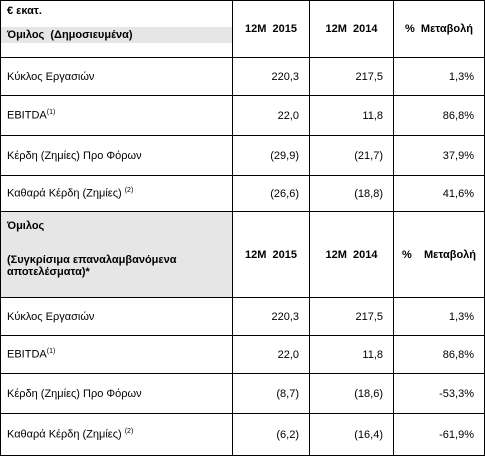  What do you see at coordinates (116, 226) in the screenshot?
I see `section-title: Όμιλος` at bounding box center [116, 226].